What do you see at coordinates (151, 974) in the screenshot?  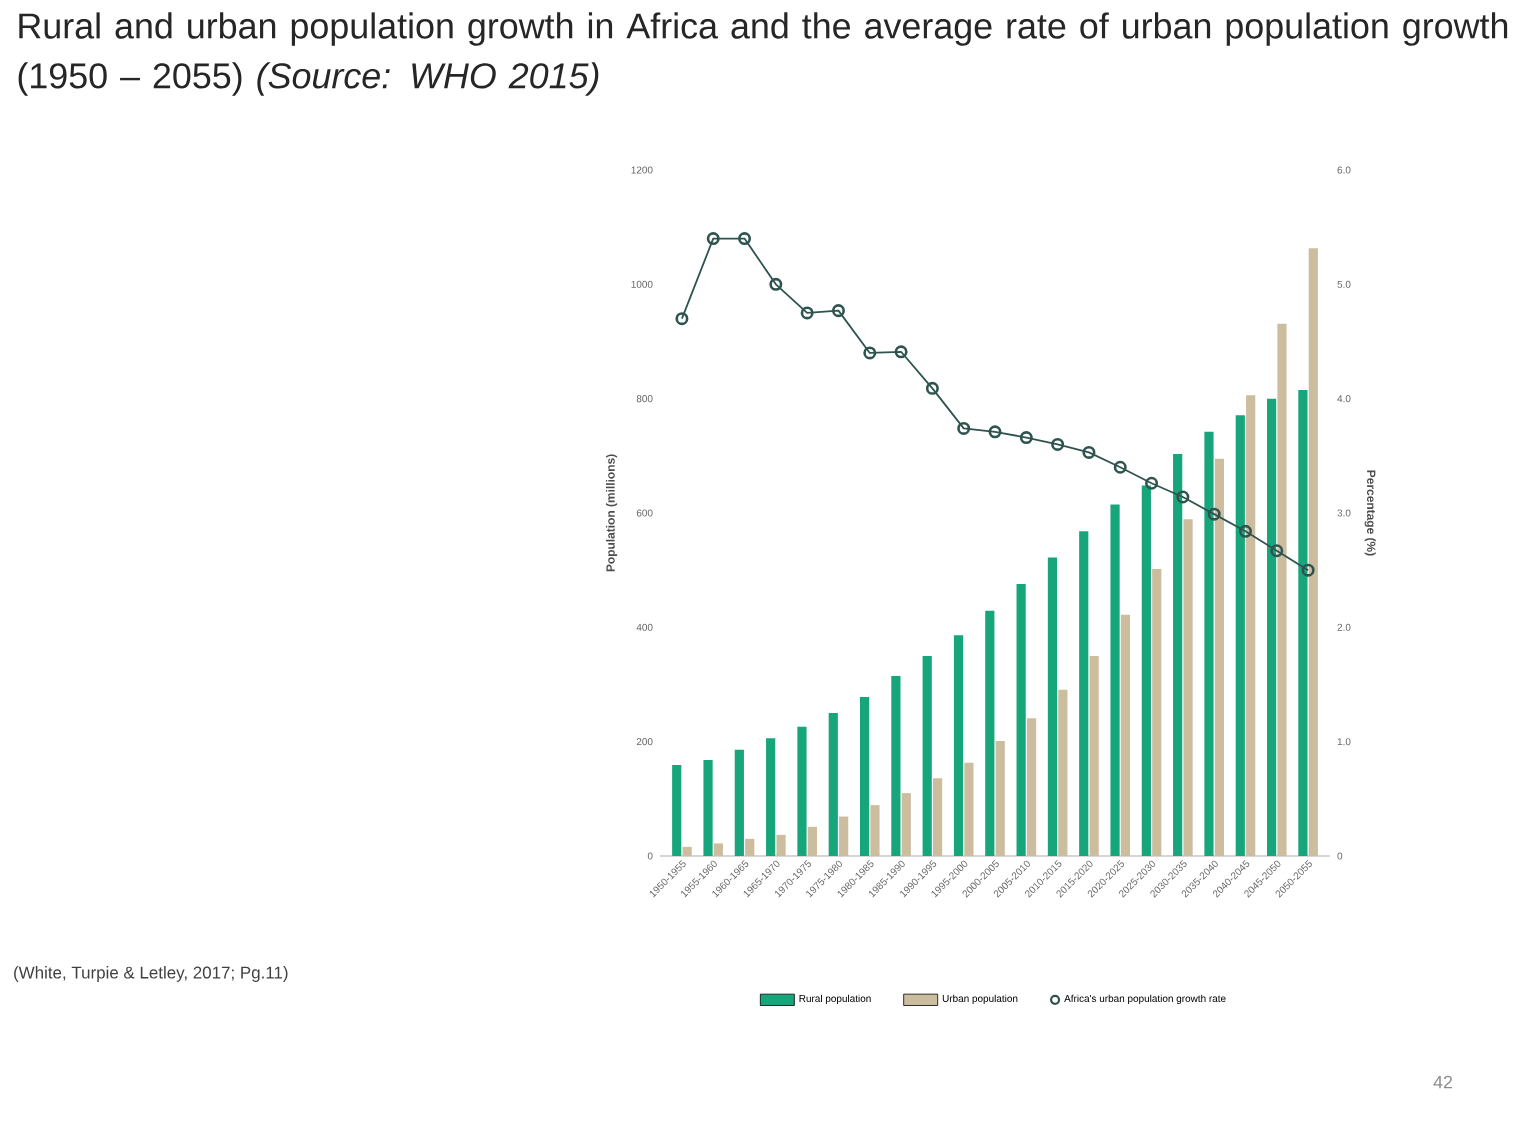 I see `text: (White, Turpie & Letley, 2017; Pg.11)` at bounding box center [151, 974].